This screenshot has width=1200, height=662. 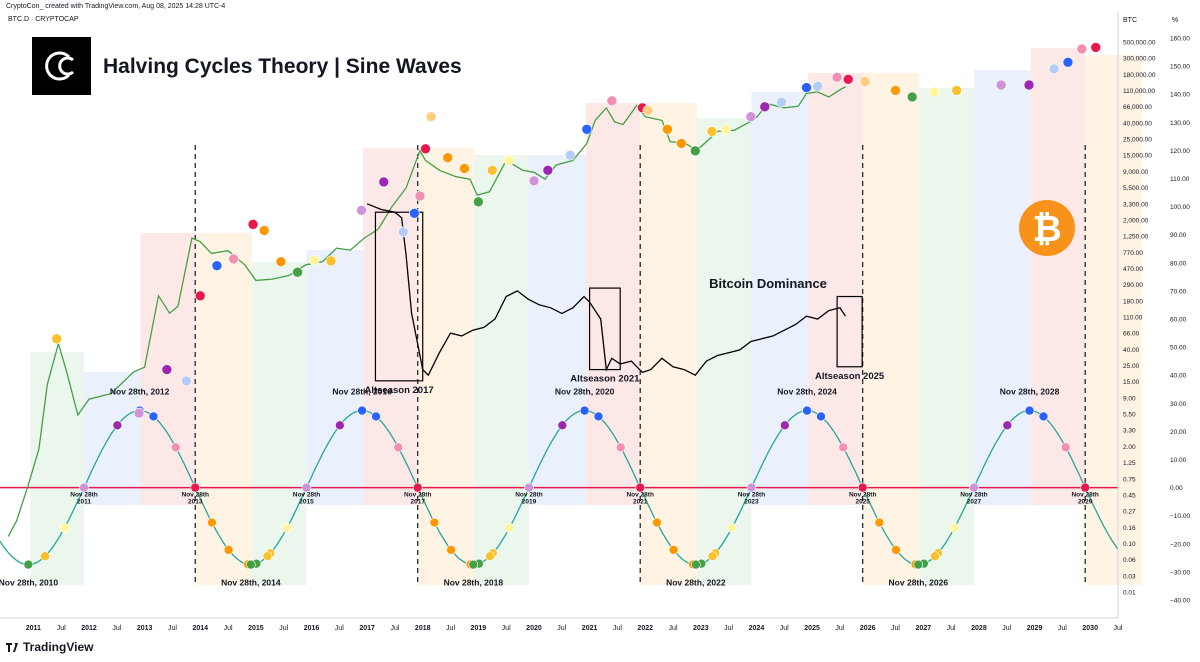 I want to click on x-tick-label: 2014, so click(x=200, y=628).